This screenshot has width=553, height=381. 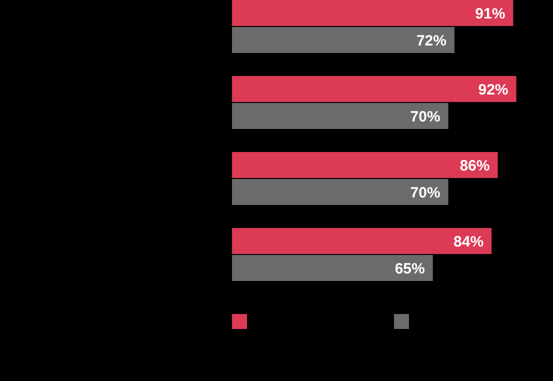 What do you see at coordinates (490, 13) in the screenshot?
I see `data-label: 91%` at bounding box center [490, 13].